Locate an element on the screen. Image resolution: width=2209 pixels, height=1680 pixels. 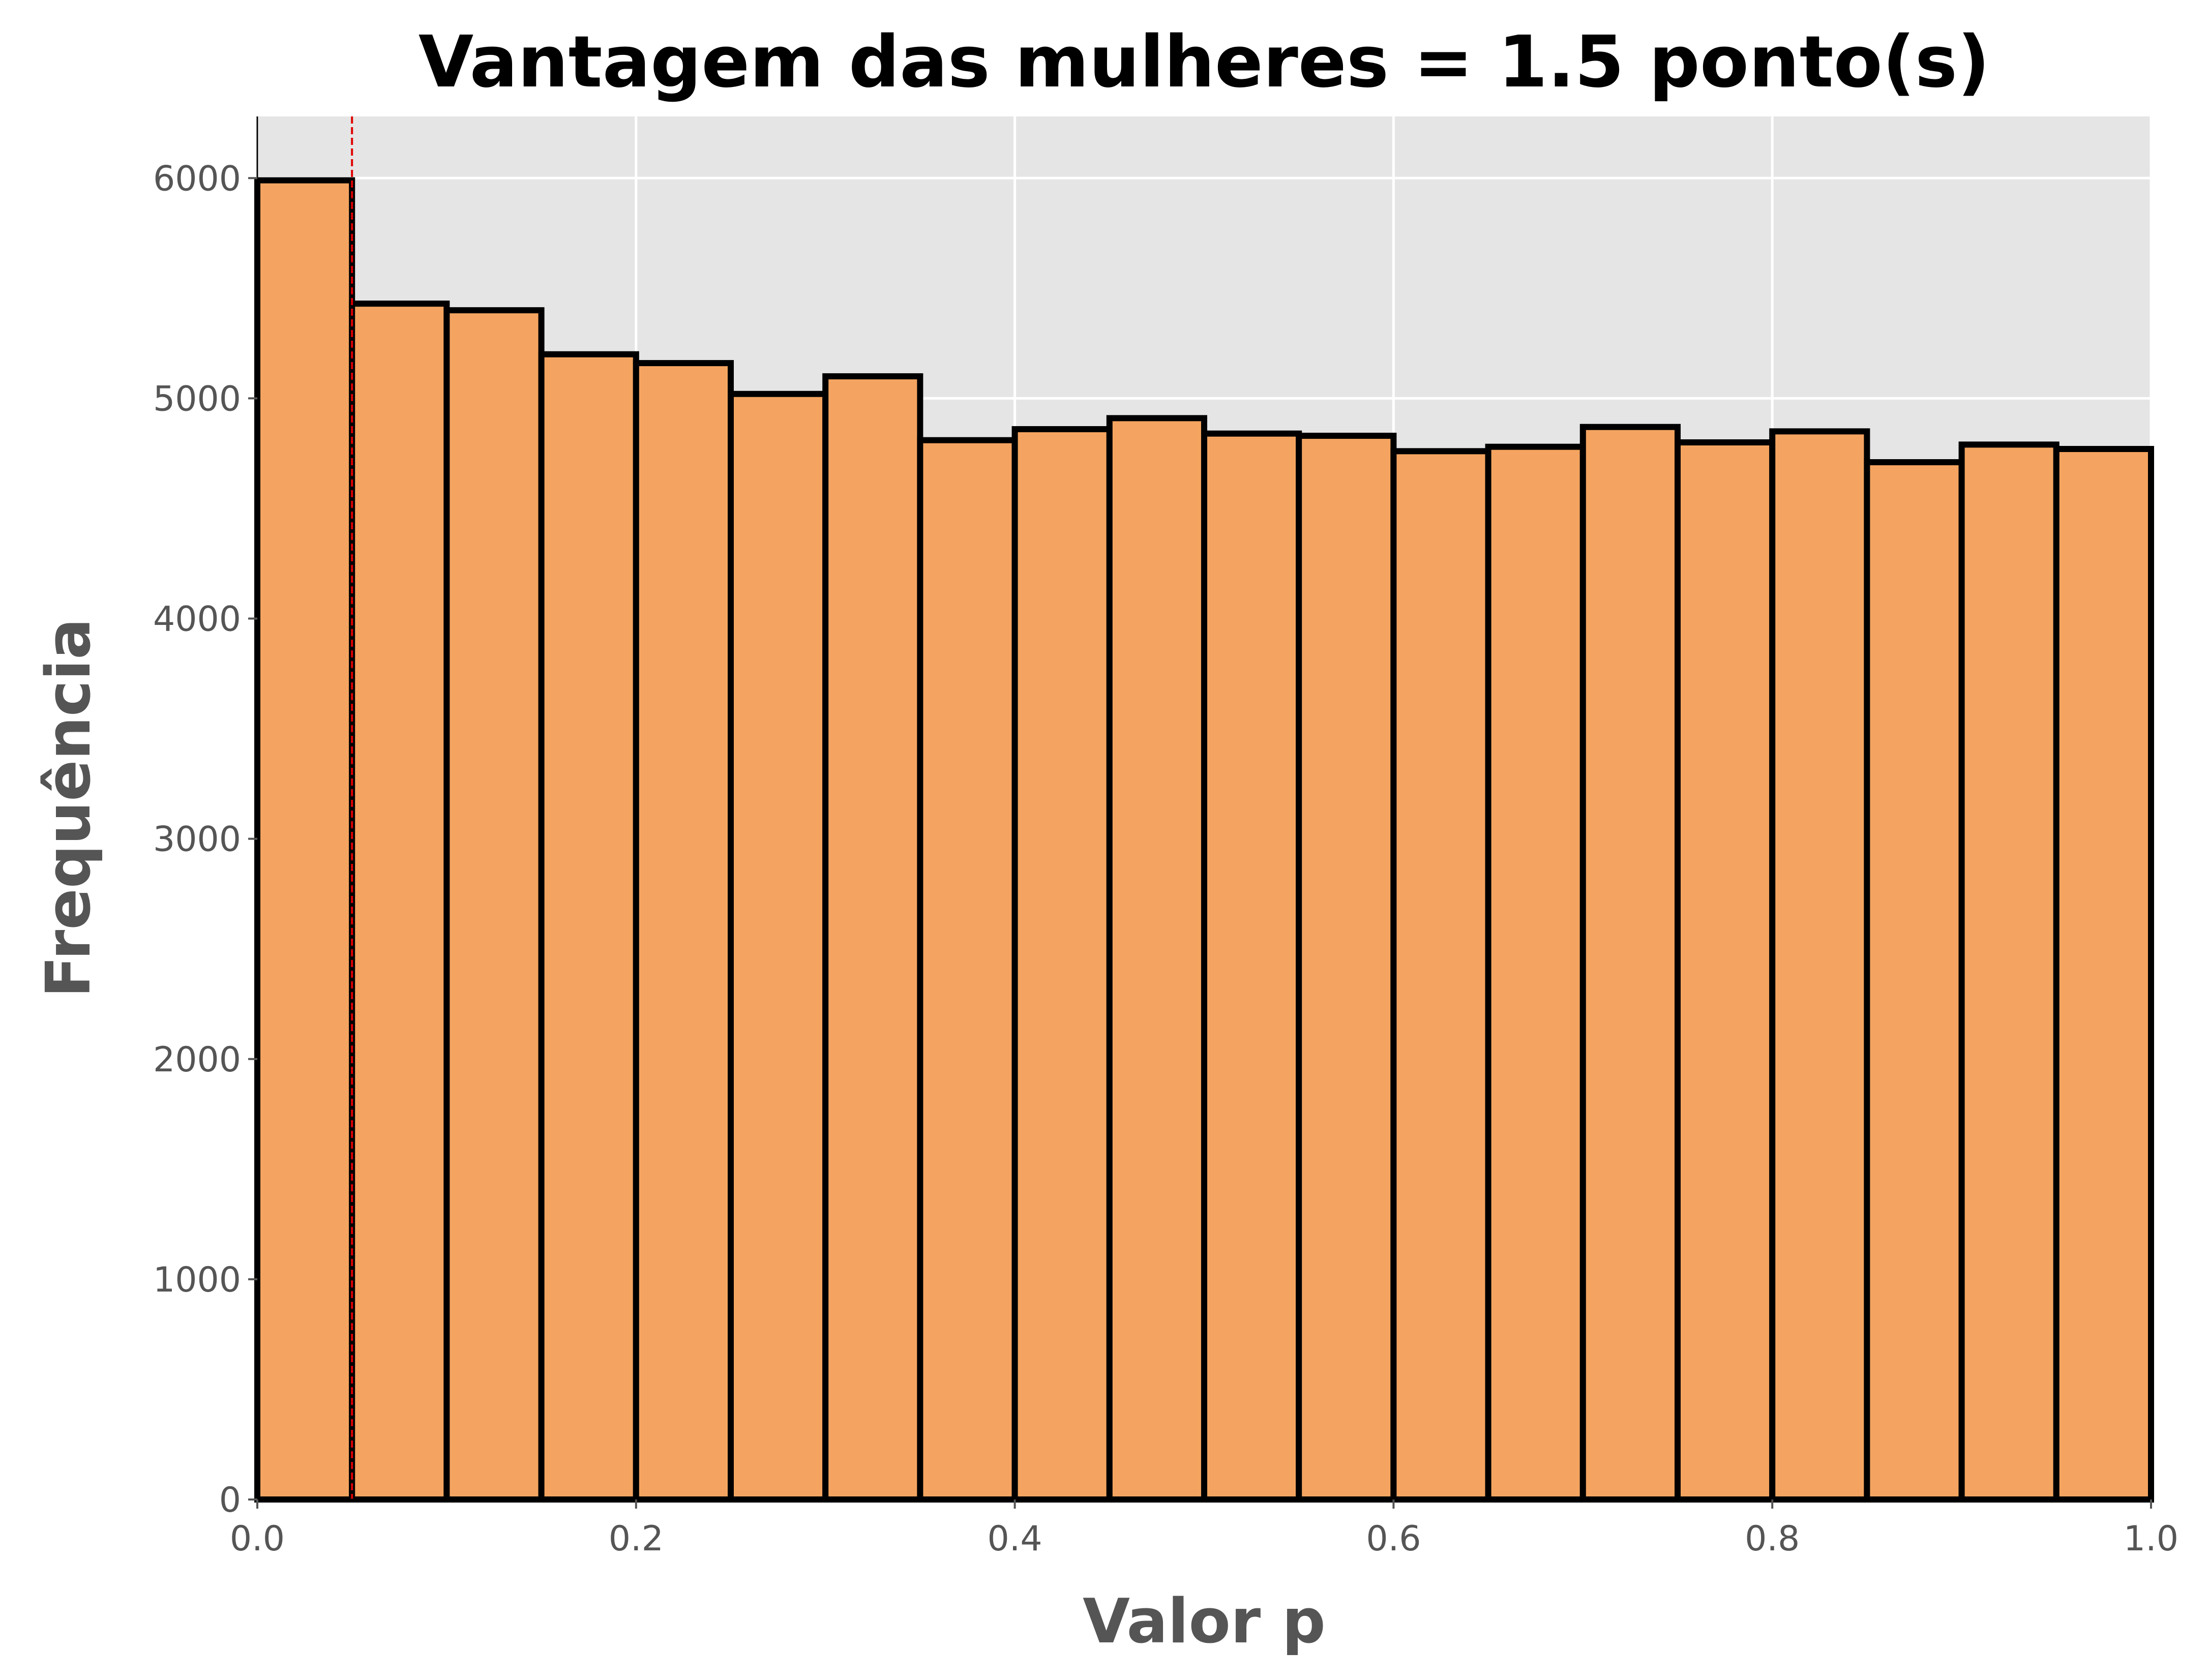
y-tick-label-5: 5000 is located at coordinates (197, 399).